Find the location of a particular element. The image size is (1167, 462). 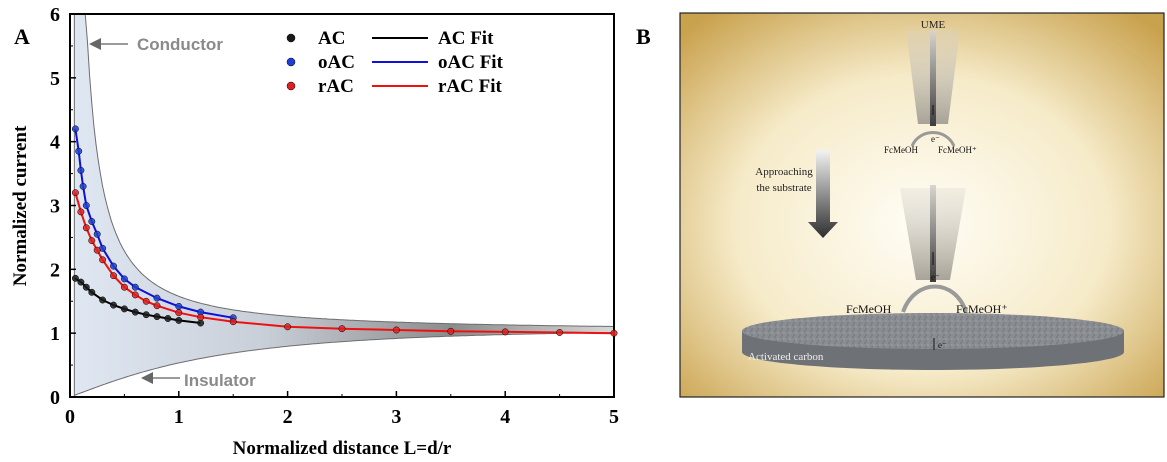

y-tick-label: 3 is located at coordinates (55, 207).